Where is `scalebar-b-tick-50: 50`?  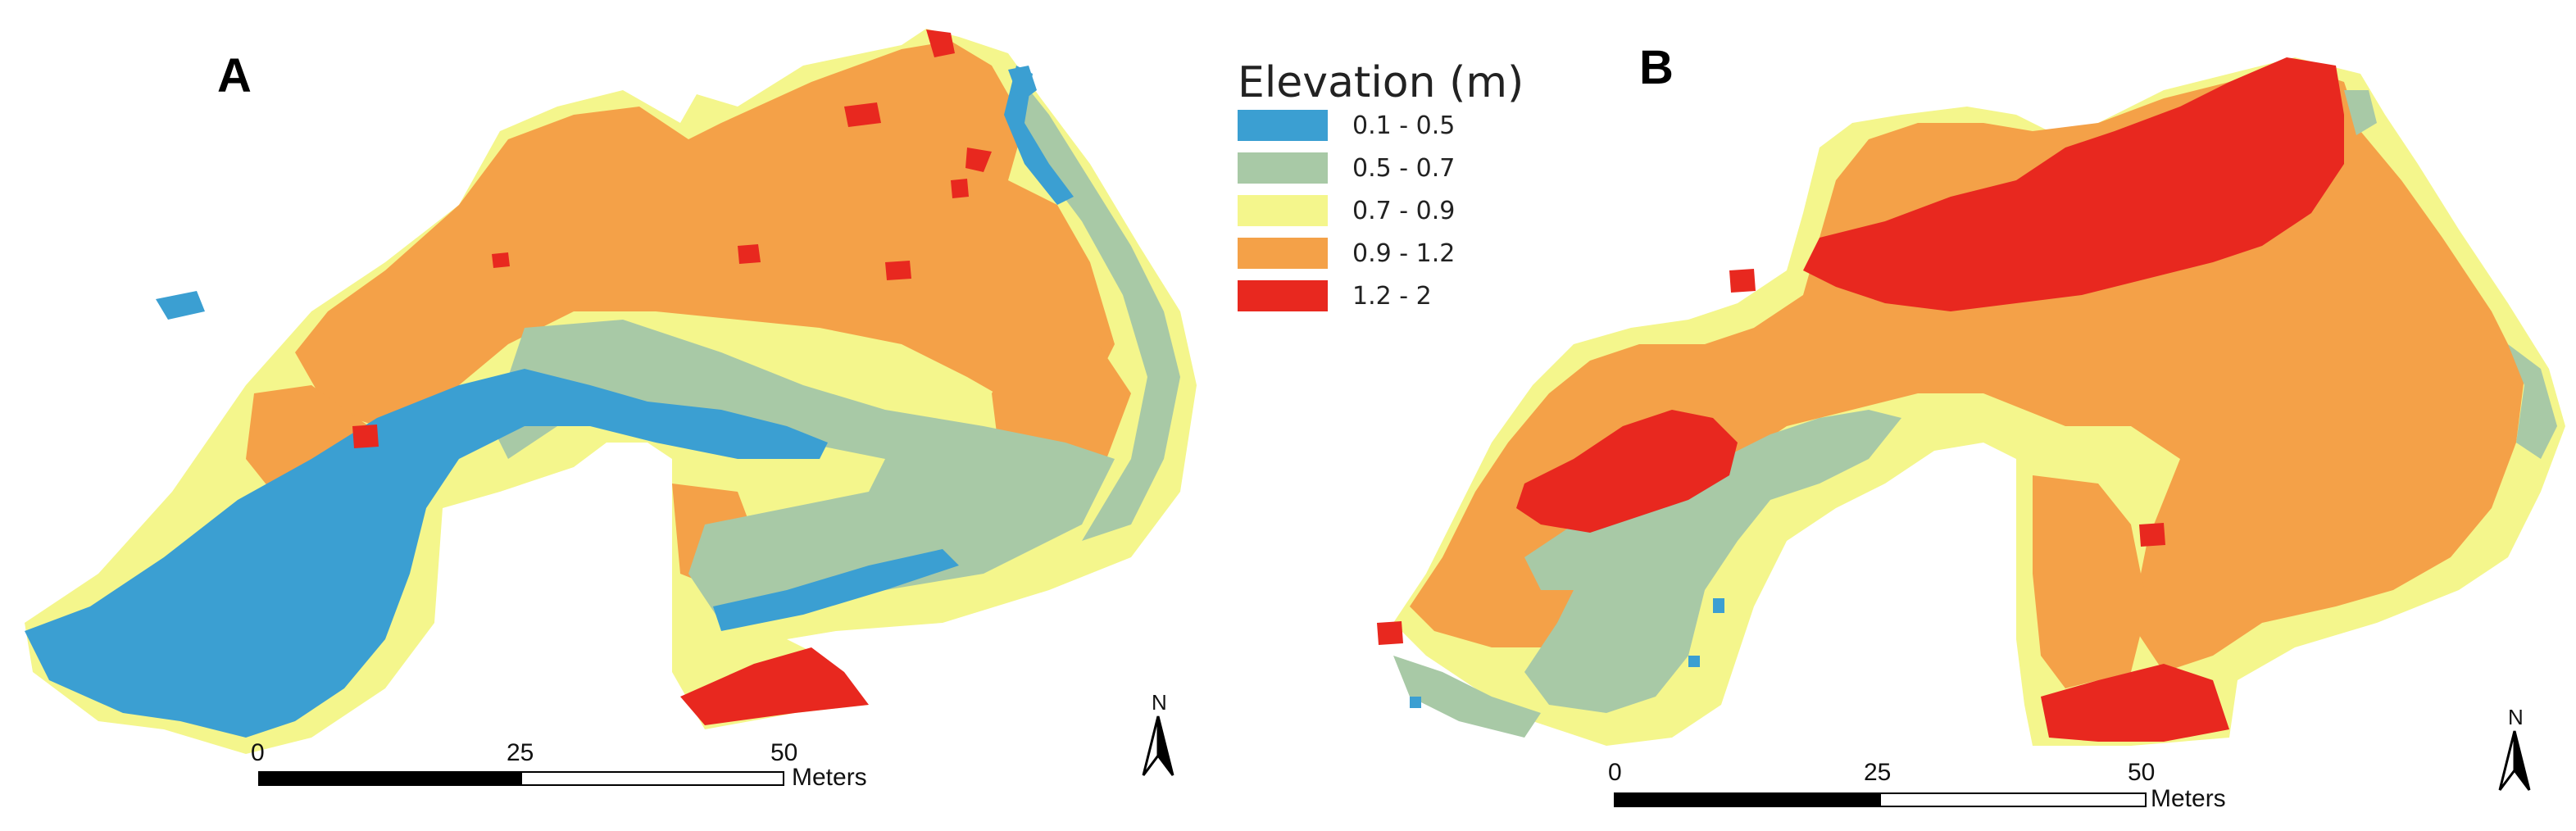 scalebar-b-tick-50: 50 is located at coordinates (2141, 772).